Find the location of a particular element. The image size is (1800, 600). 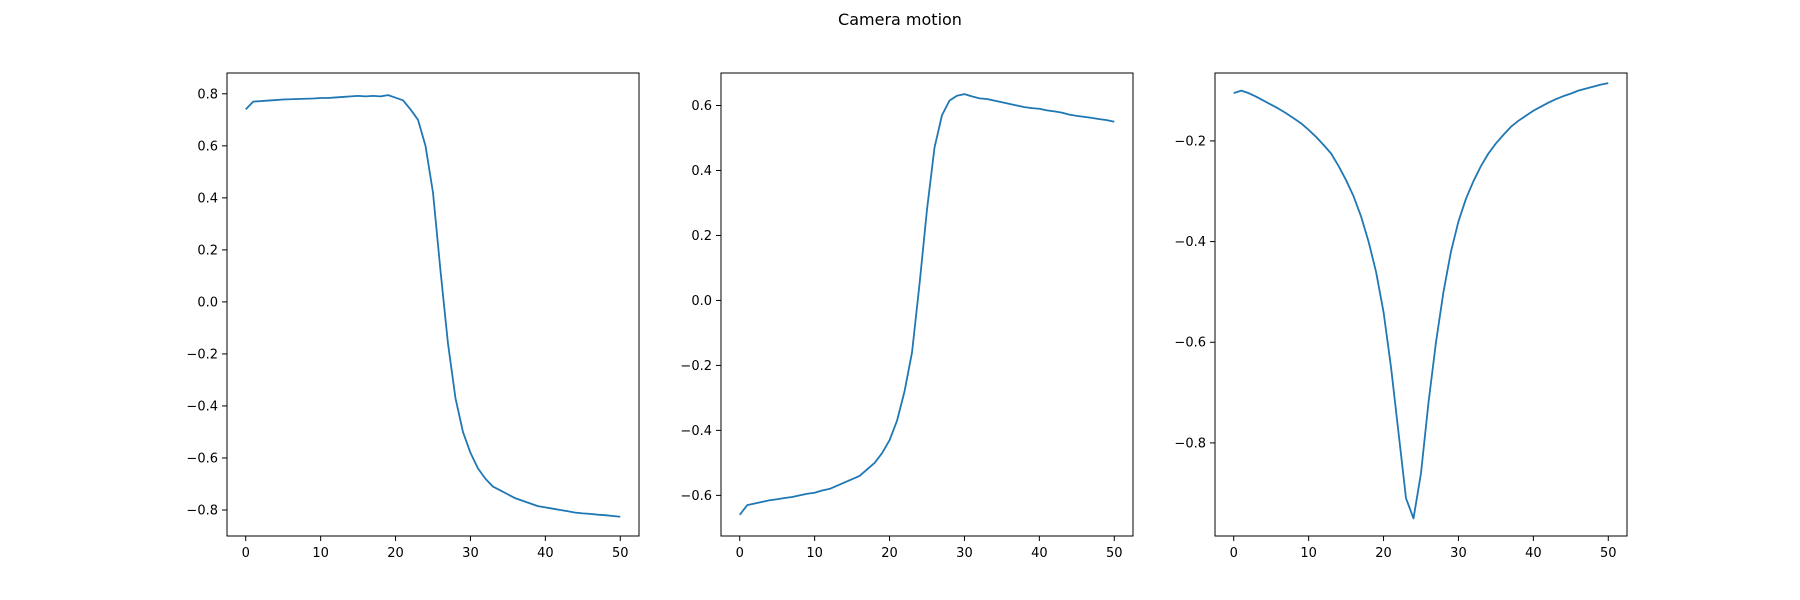

y-tick-label: 0.8 is located at coordinates (207, 94).